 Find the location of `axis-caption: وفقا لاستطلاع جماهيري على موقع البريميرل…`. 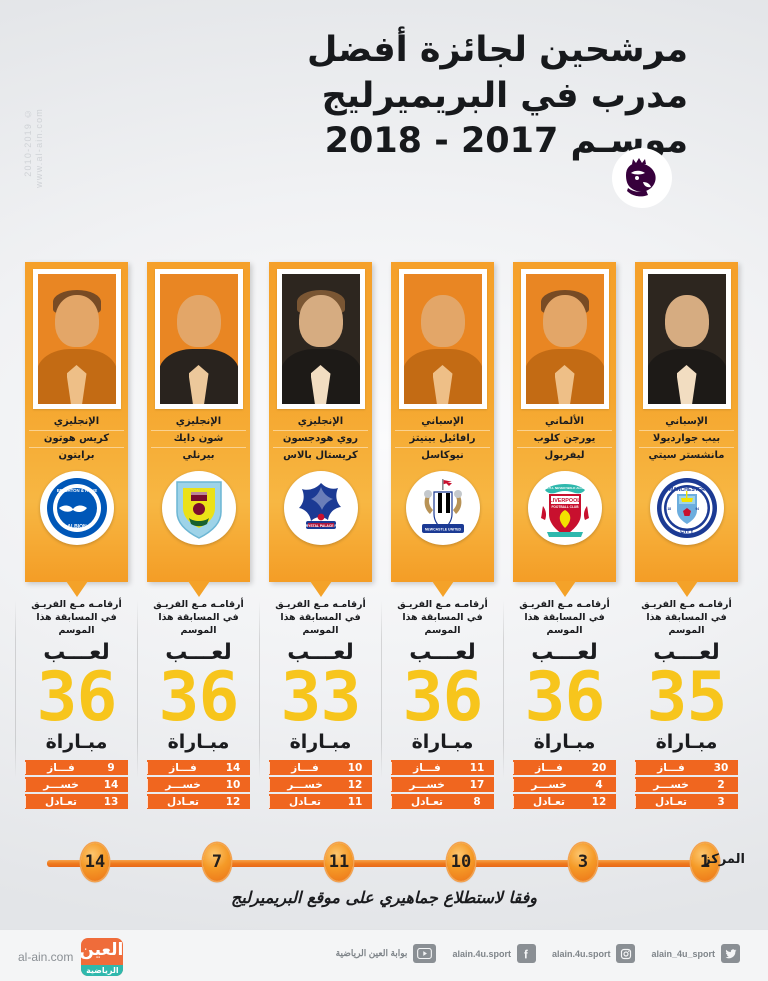

axis-caption: وفقا لاستطلاع جماهيري على موقع البريميرل… is located at coordinates (384, 897).